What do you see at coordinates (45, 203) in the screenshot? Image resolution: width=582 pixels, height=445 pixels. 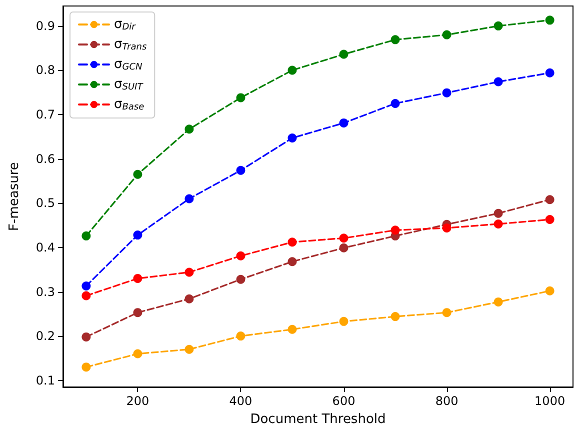 I see `y-tick-label: 0.5` at bounding box center [45, 203].